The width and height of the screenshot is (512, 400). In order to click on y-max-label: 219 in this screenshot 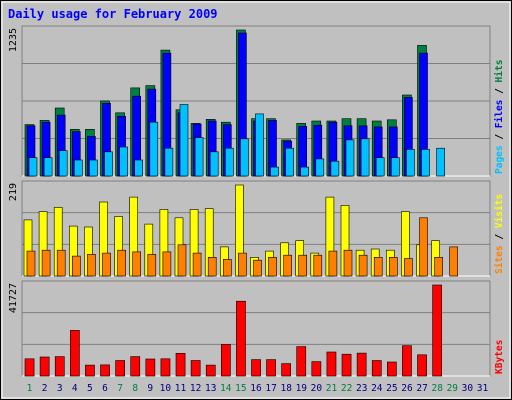, I will do `click(13, 192)`.